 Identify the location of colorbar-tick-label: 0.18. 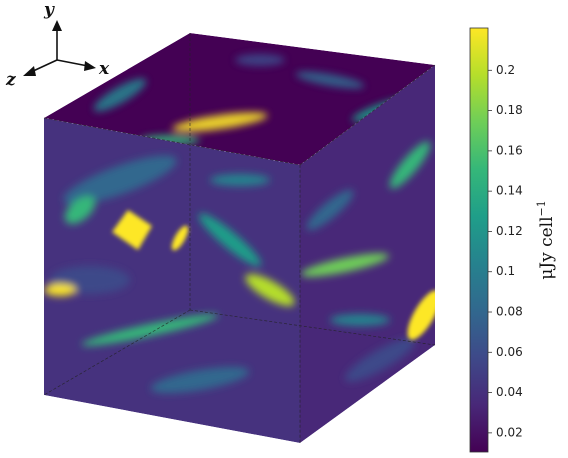
(509, 110).